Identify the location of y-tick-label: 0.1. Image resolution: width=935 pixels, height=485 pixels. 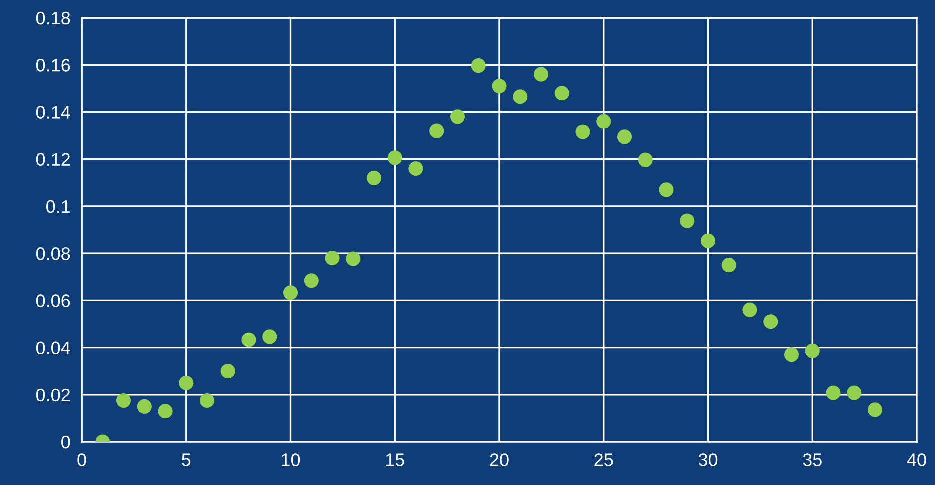
(58, 207).